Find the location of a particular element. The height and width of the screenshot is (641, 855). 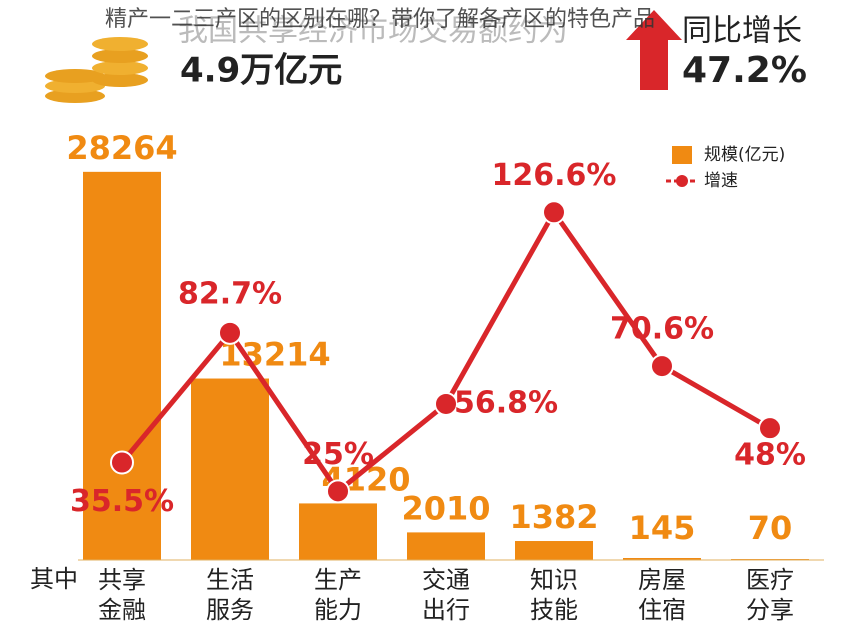

bar-value-label: 28264 is located at coordinates (121, 148).